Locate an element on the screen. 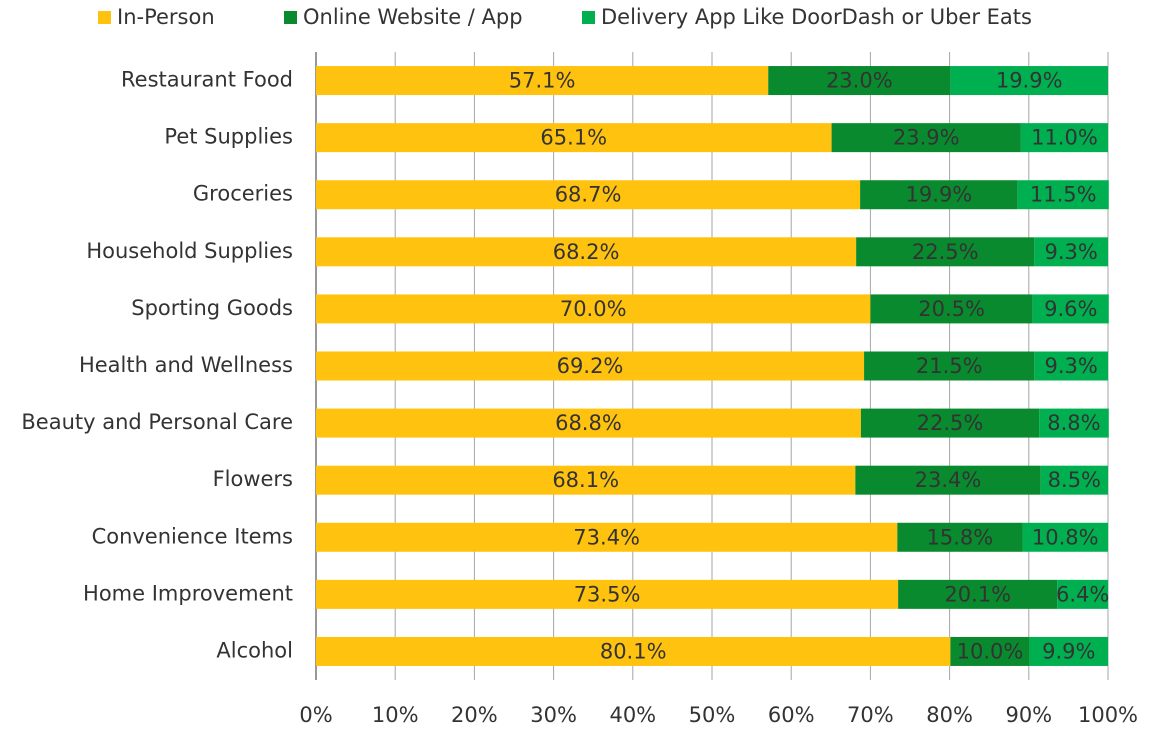 This screenshot has height=730, width=1152. value-label: 23.4% is located at coordinates (948, 480).